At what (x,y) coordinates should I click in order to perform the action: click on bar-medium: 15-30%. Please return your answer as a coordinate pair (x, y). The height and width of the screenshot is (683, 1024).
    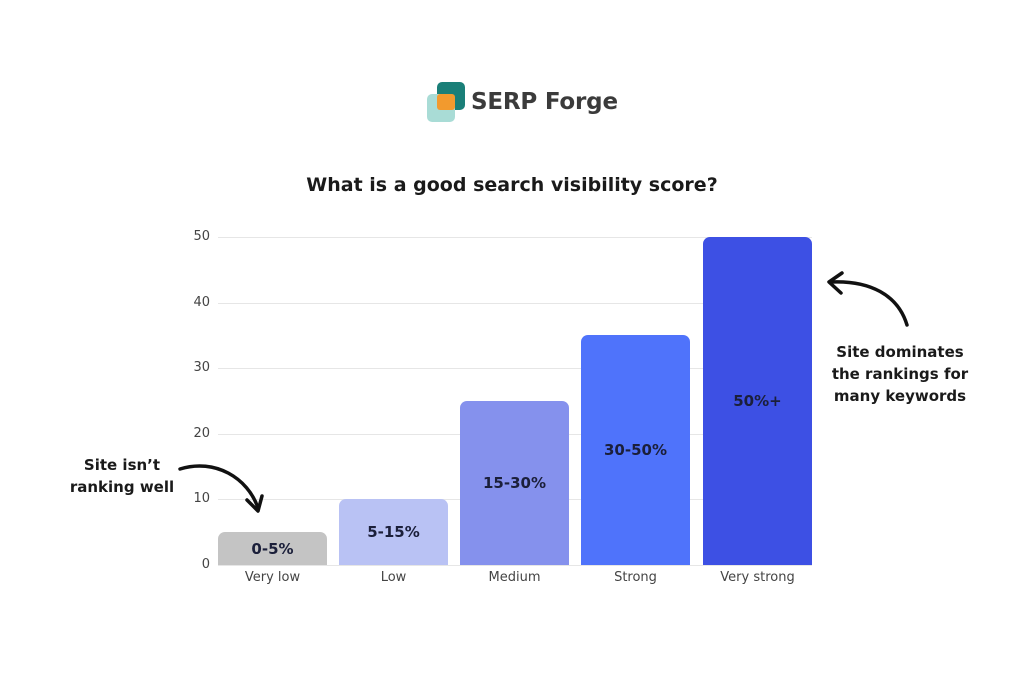
    Looking at the image, I should click on (514, 483).